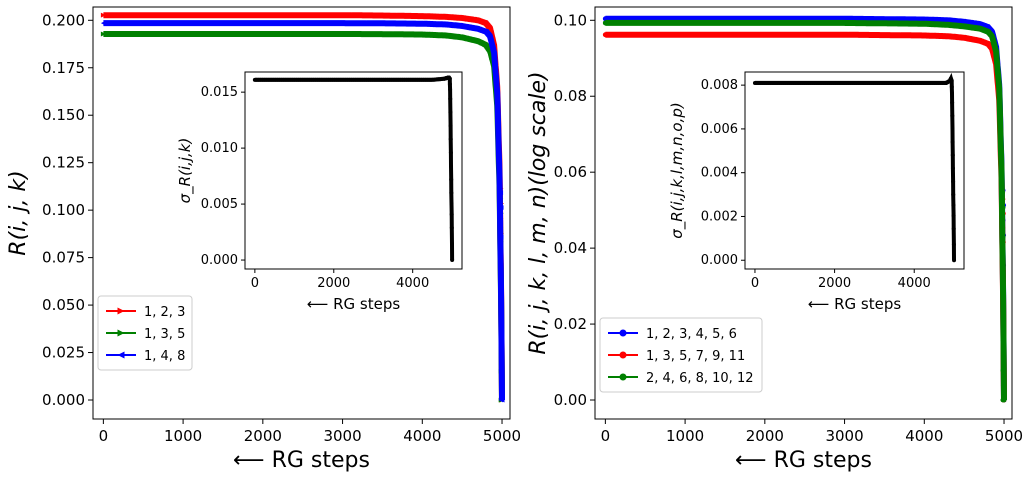 The width and height of the screenshot is (1024, 477). What do you see at coordinates (570, 324) in the screenshot?
I see `y-tick-label: 0.02` at bounding box center [570, 324].